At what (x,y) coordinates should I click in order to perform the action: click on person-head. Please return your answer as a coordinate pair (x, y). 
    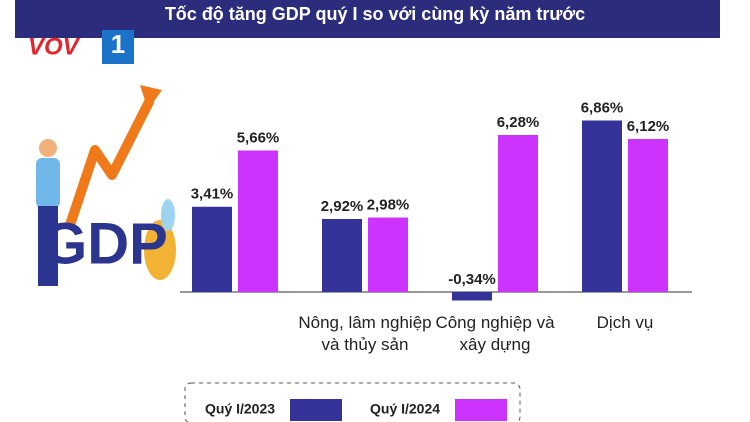
    Looking at the image, I should click on (48, 148).